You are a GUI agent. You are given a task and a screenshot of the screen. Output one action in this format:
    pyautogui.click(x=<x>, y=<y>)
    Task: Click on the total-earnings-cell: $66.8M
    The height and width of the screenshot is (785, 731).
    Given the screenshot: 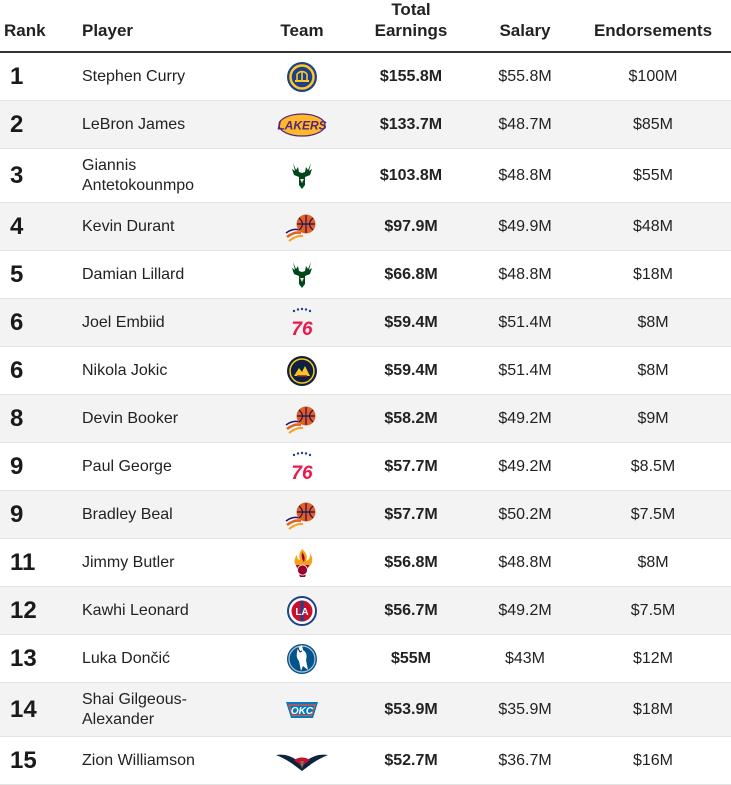 What is the action you would take?
    pyautogui.click(x=411, y=274)
    